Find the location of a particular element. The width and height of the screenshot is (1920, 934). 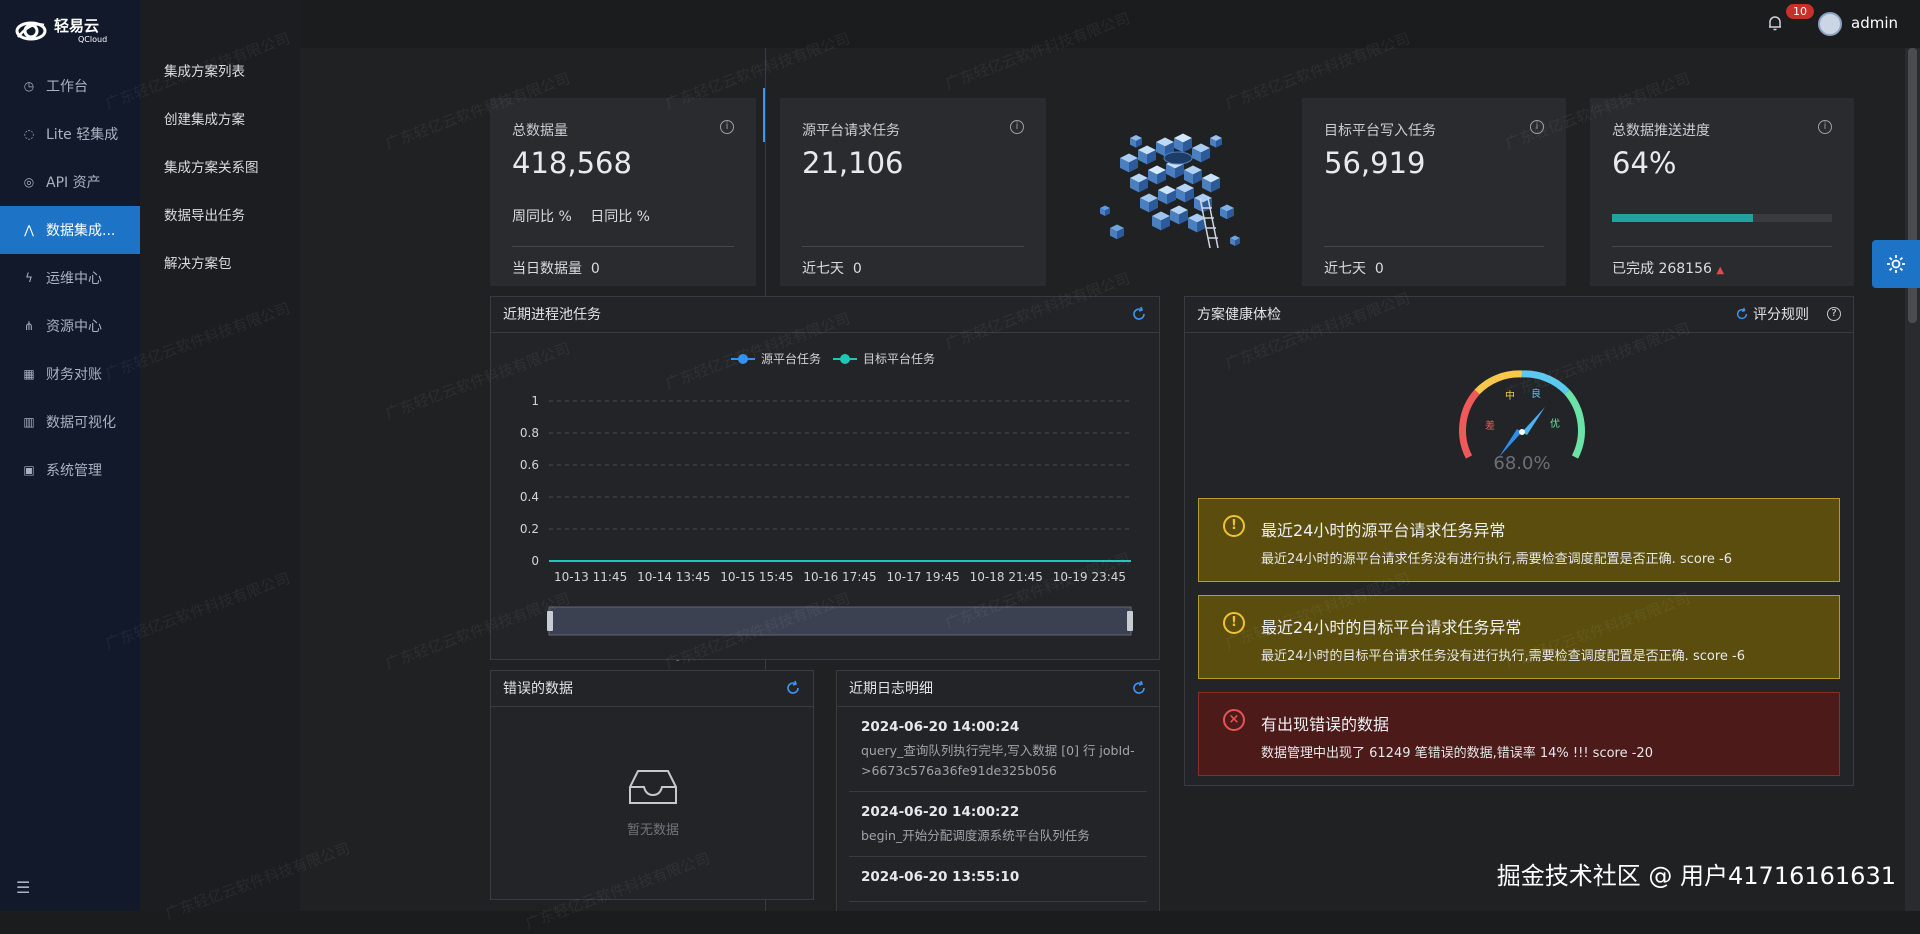

week-compare: 周同比 % is located at coordinates (542, 217).